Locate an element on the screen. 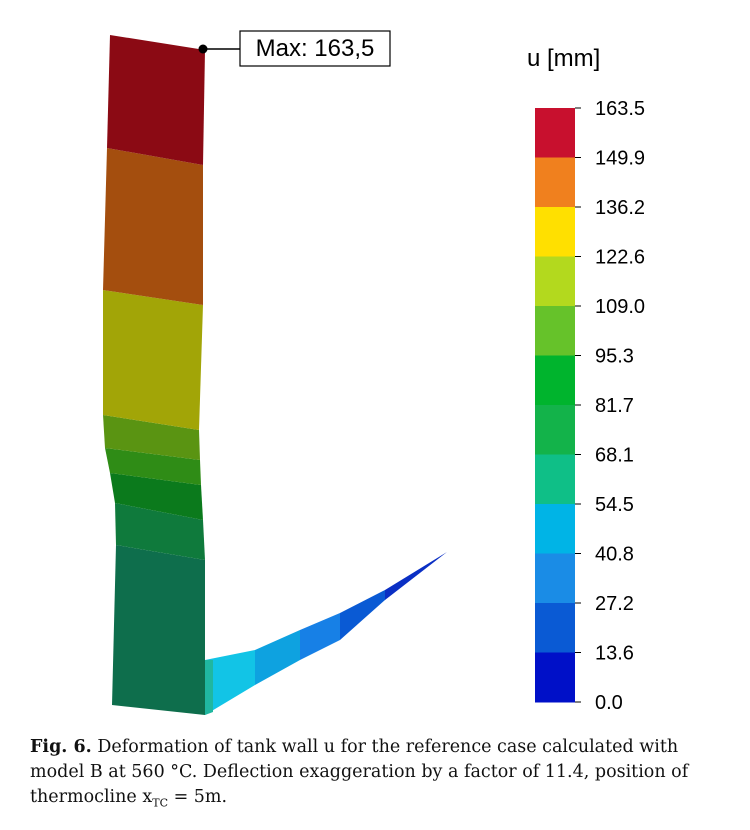  colorbar-tick-label: 40.8 is located at coordinates (614, 555).